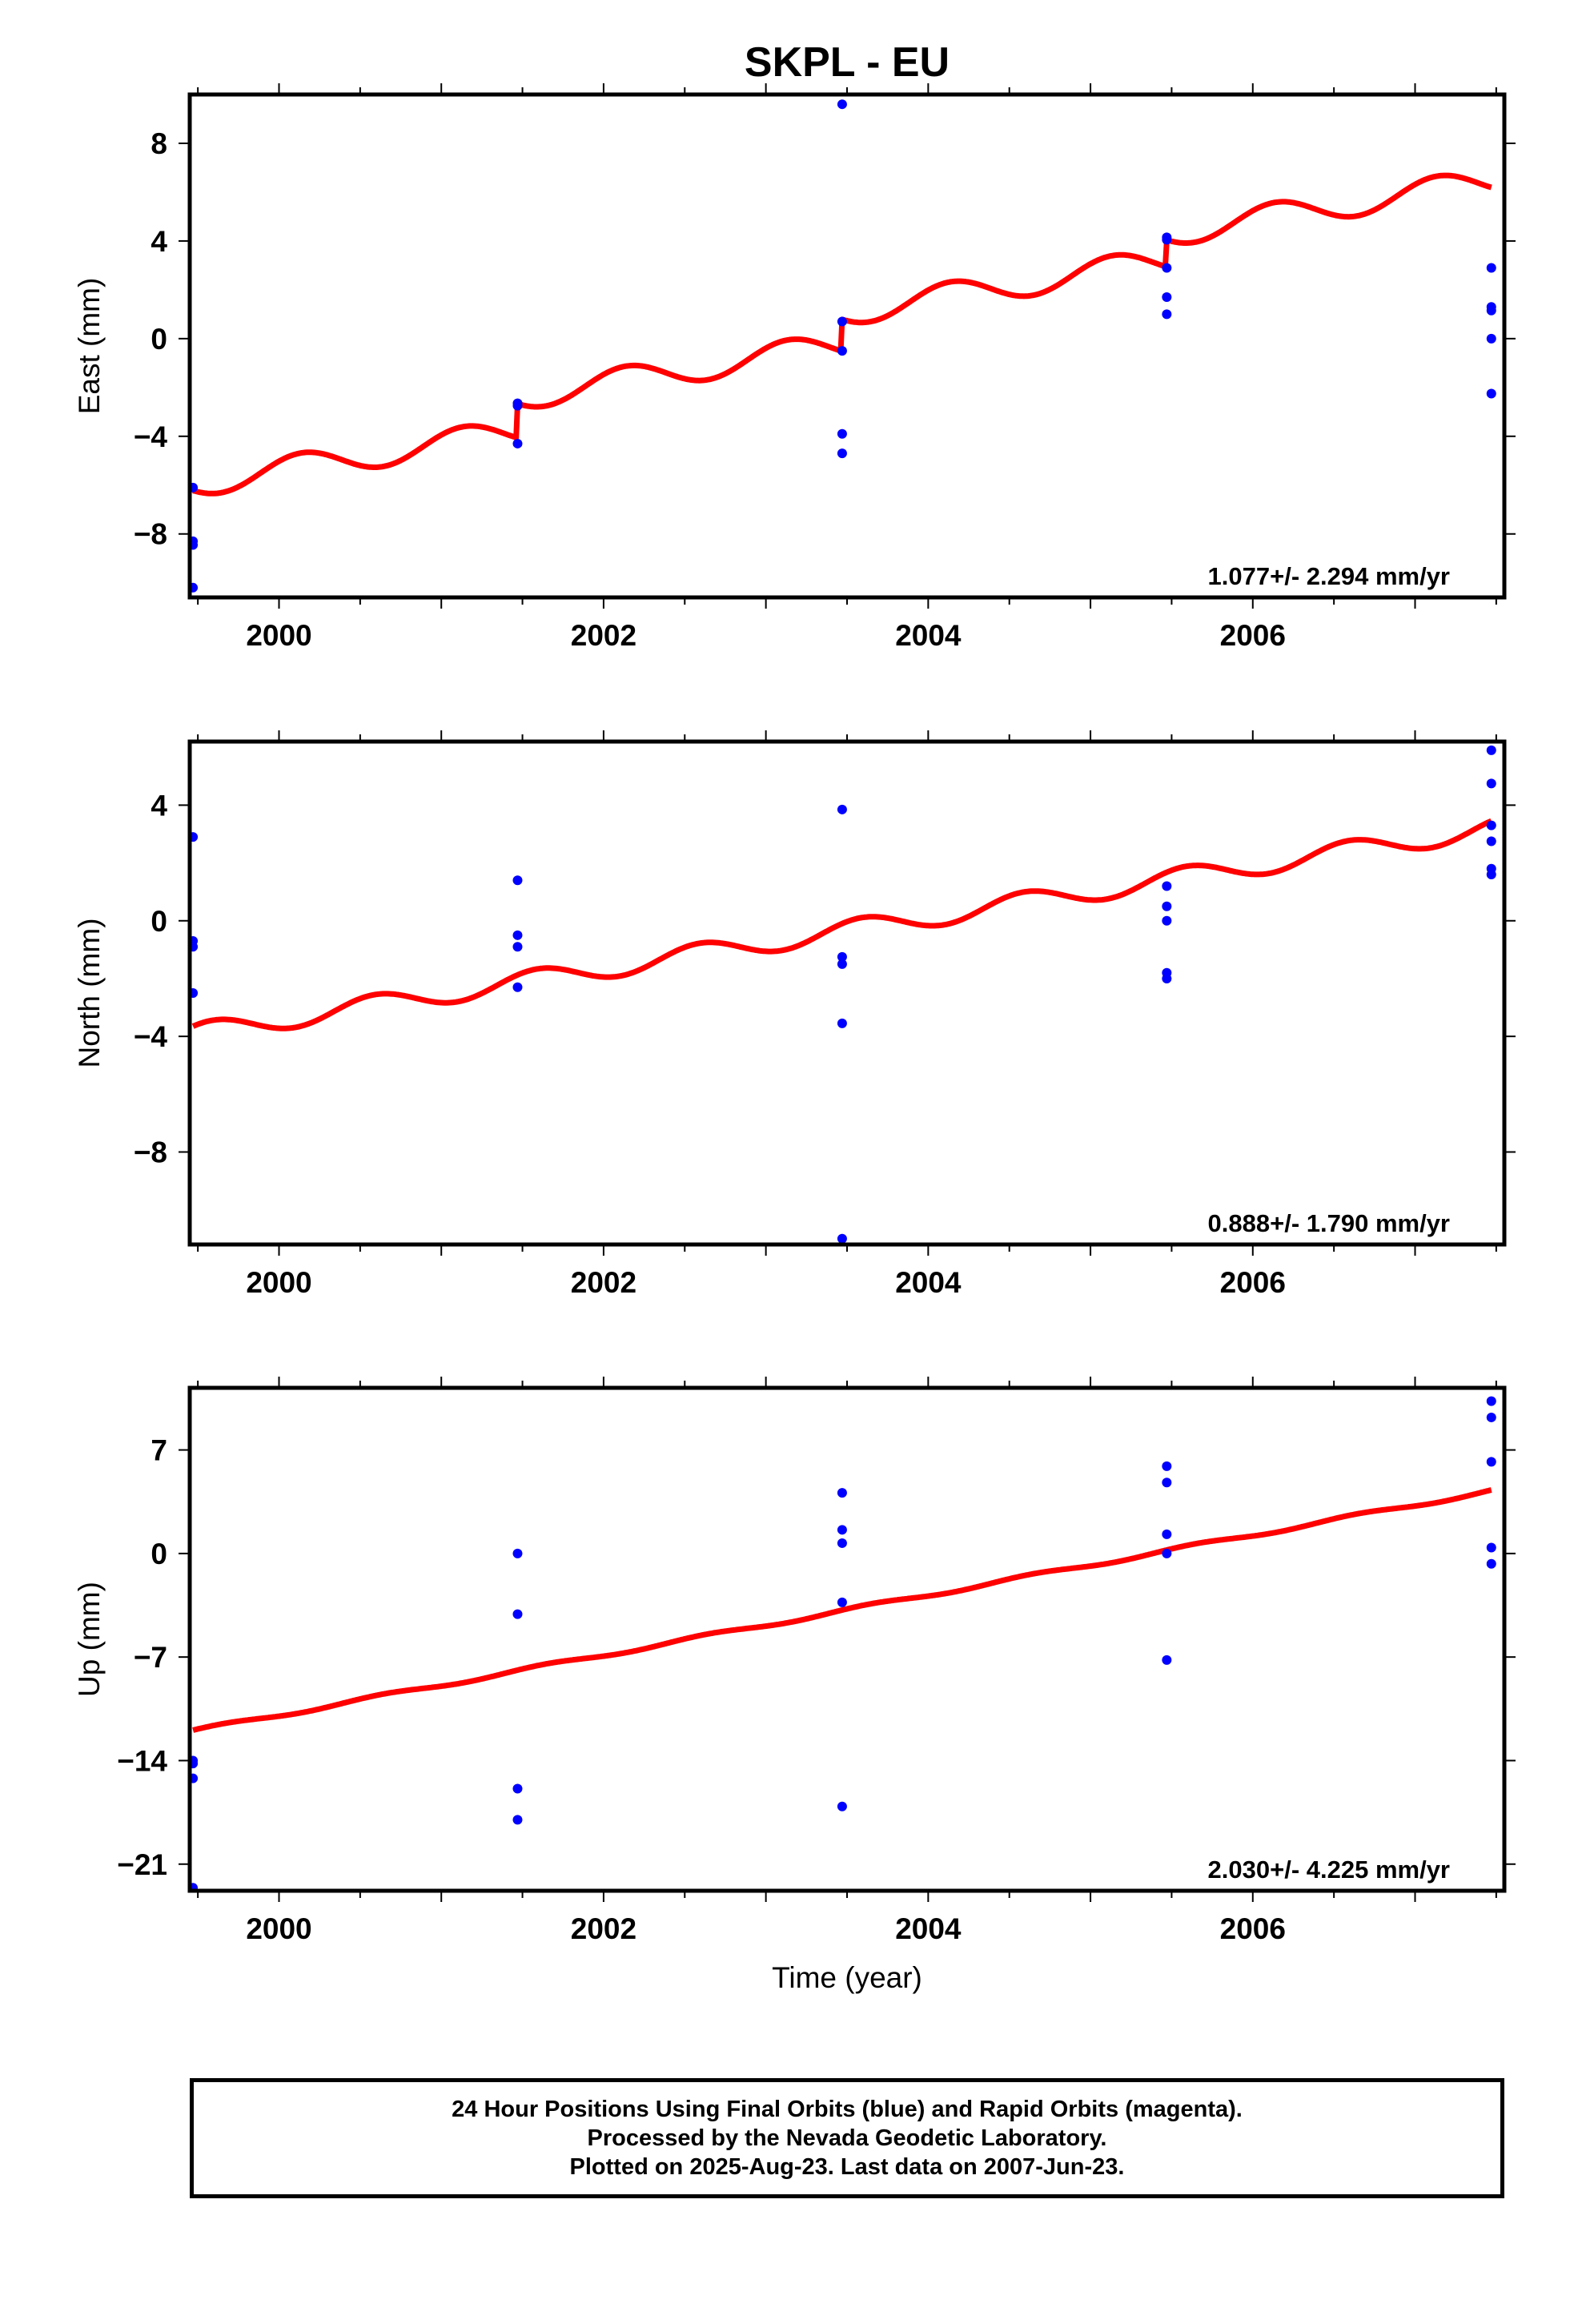  I want to click on y-tick-label: 7, so click(159, 1450).